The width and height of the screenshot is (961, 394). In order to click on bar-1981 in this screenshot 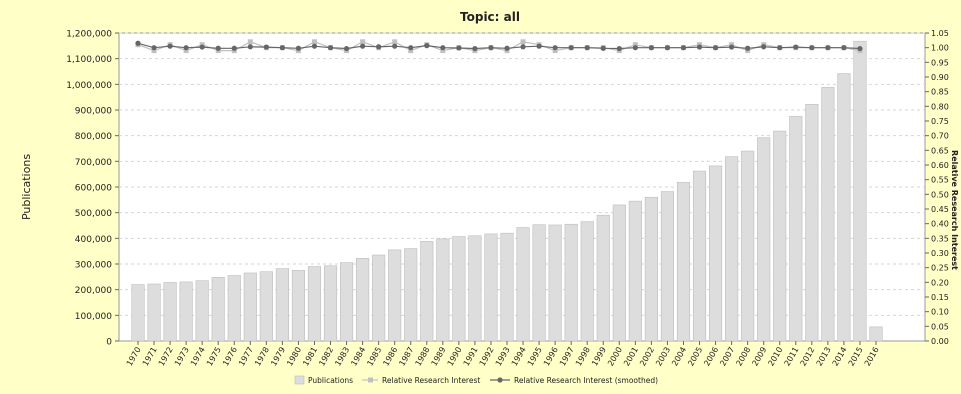, I will do `click(314, 304)`.